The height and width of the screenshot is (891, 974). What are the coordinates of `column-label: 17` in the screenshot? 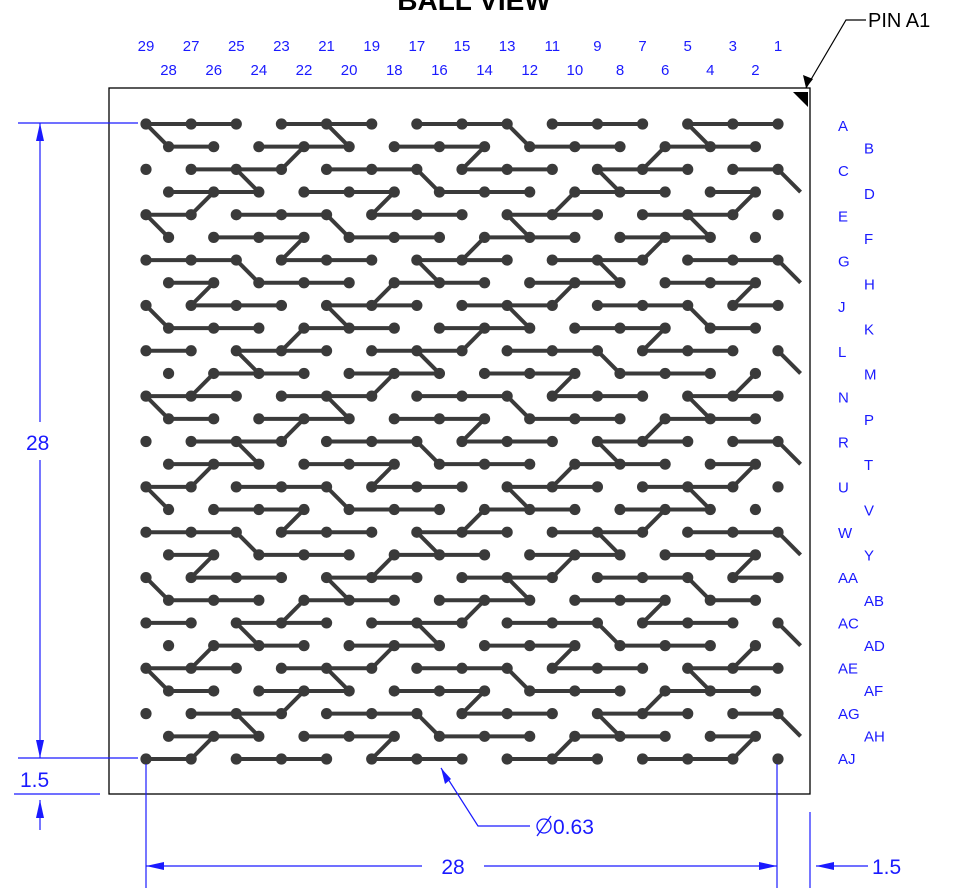 It's located at (417, 46).